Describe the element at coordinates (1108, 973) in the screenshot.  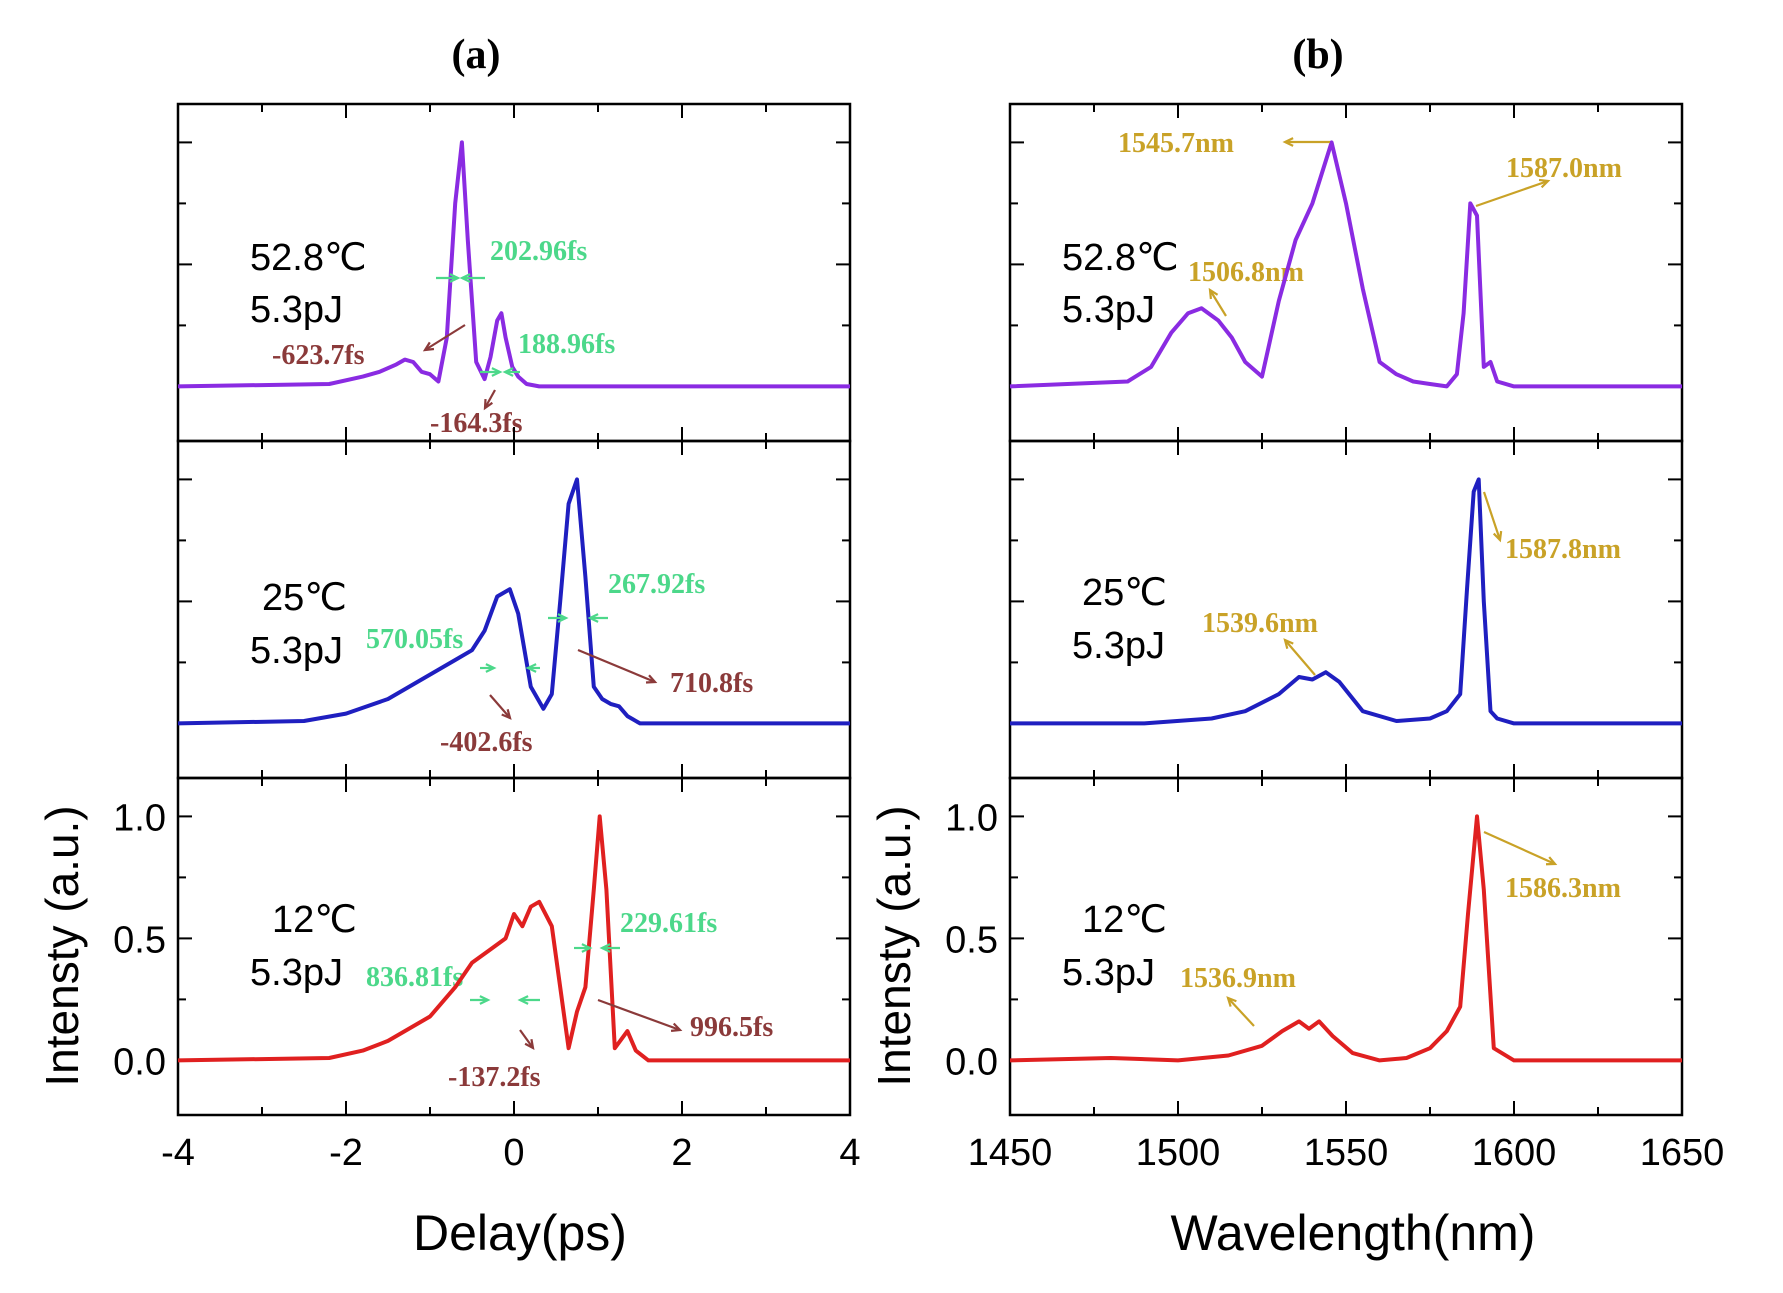
I see `label-energy-b-bot: 5.3pJ` at that location.